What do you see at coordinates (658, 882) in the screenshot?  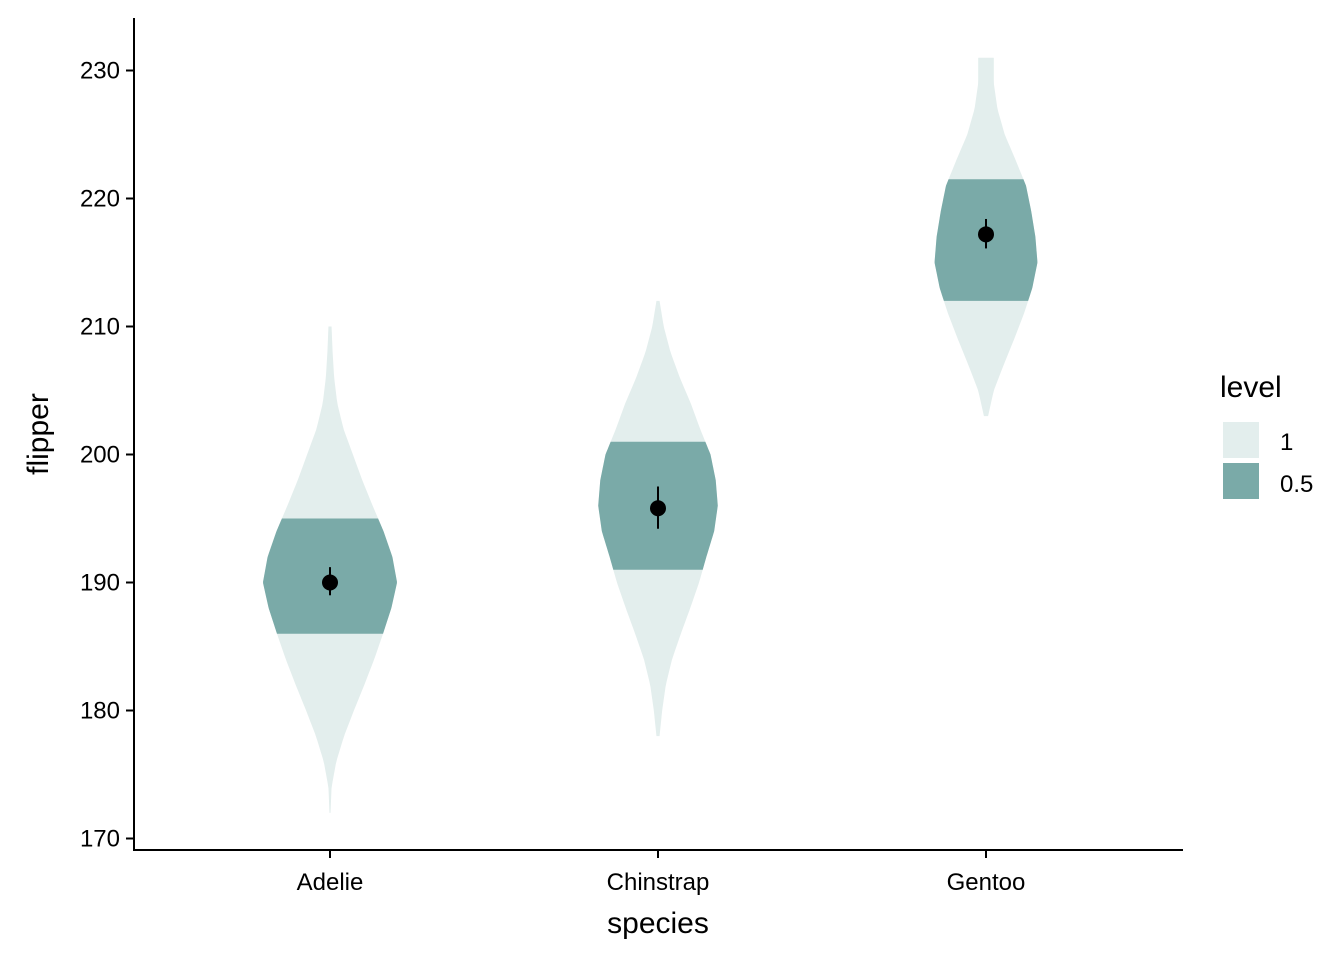 I see `x-tick-label-chinstrap: Chinstrap` at bounding box center [658, 882].